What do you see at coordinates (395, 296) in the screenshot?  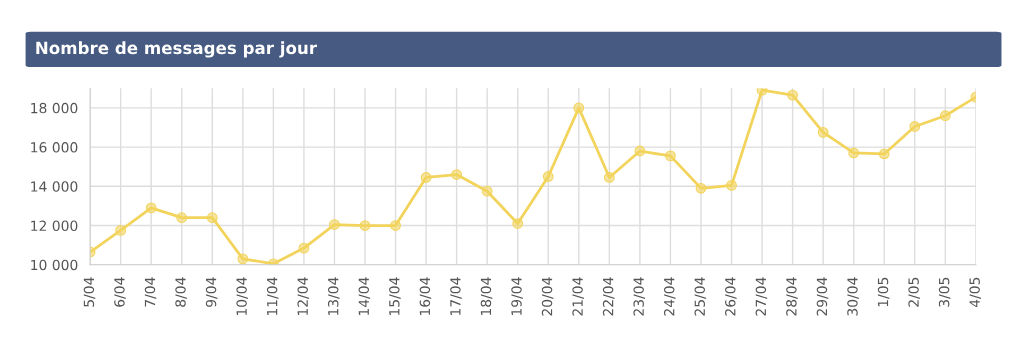 I see `x-tick-label: 15/04` at bounding box center [395, 296].